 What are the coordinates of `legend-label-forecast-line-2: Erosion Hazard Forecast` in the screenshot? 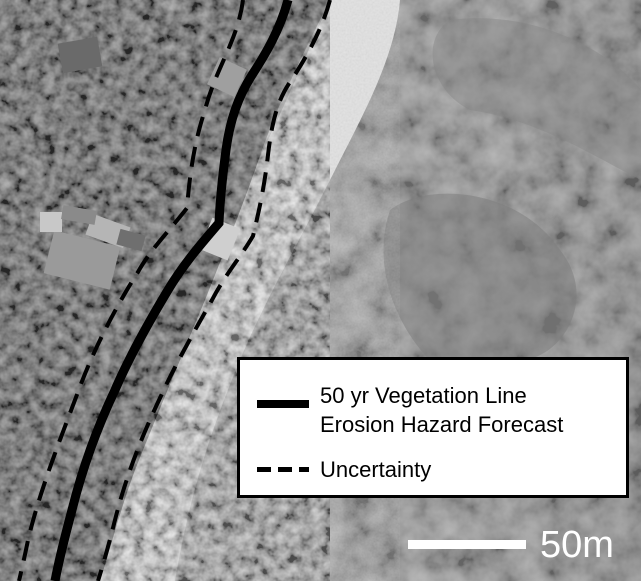 It's located at (442, 424).